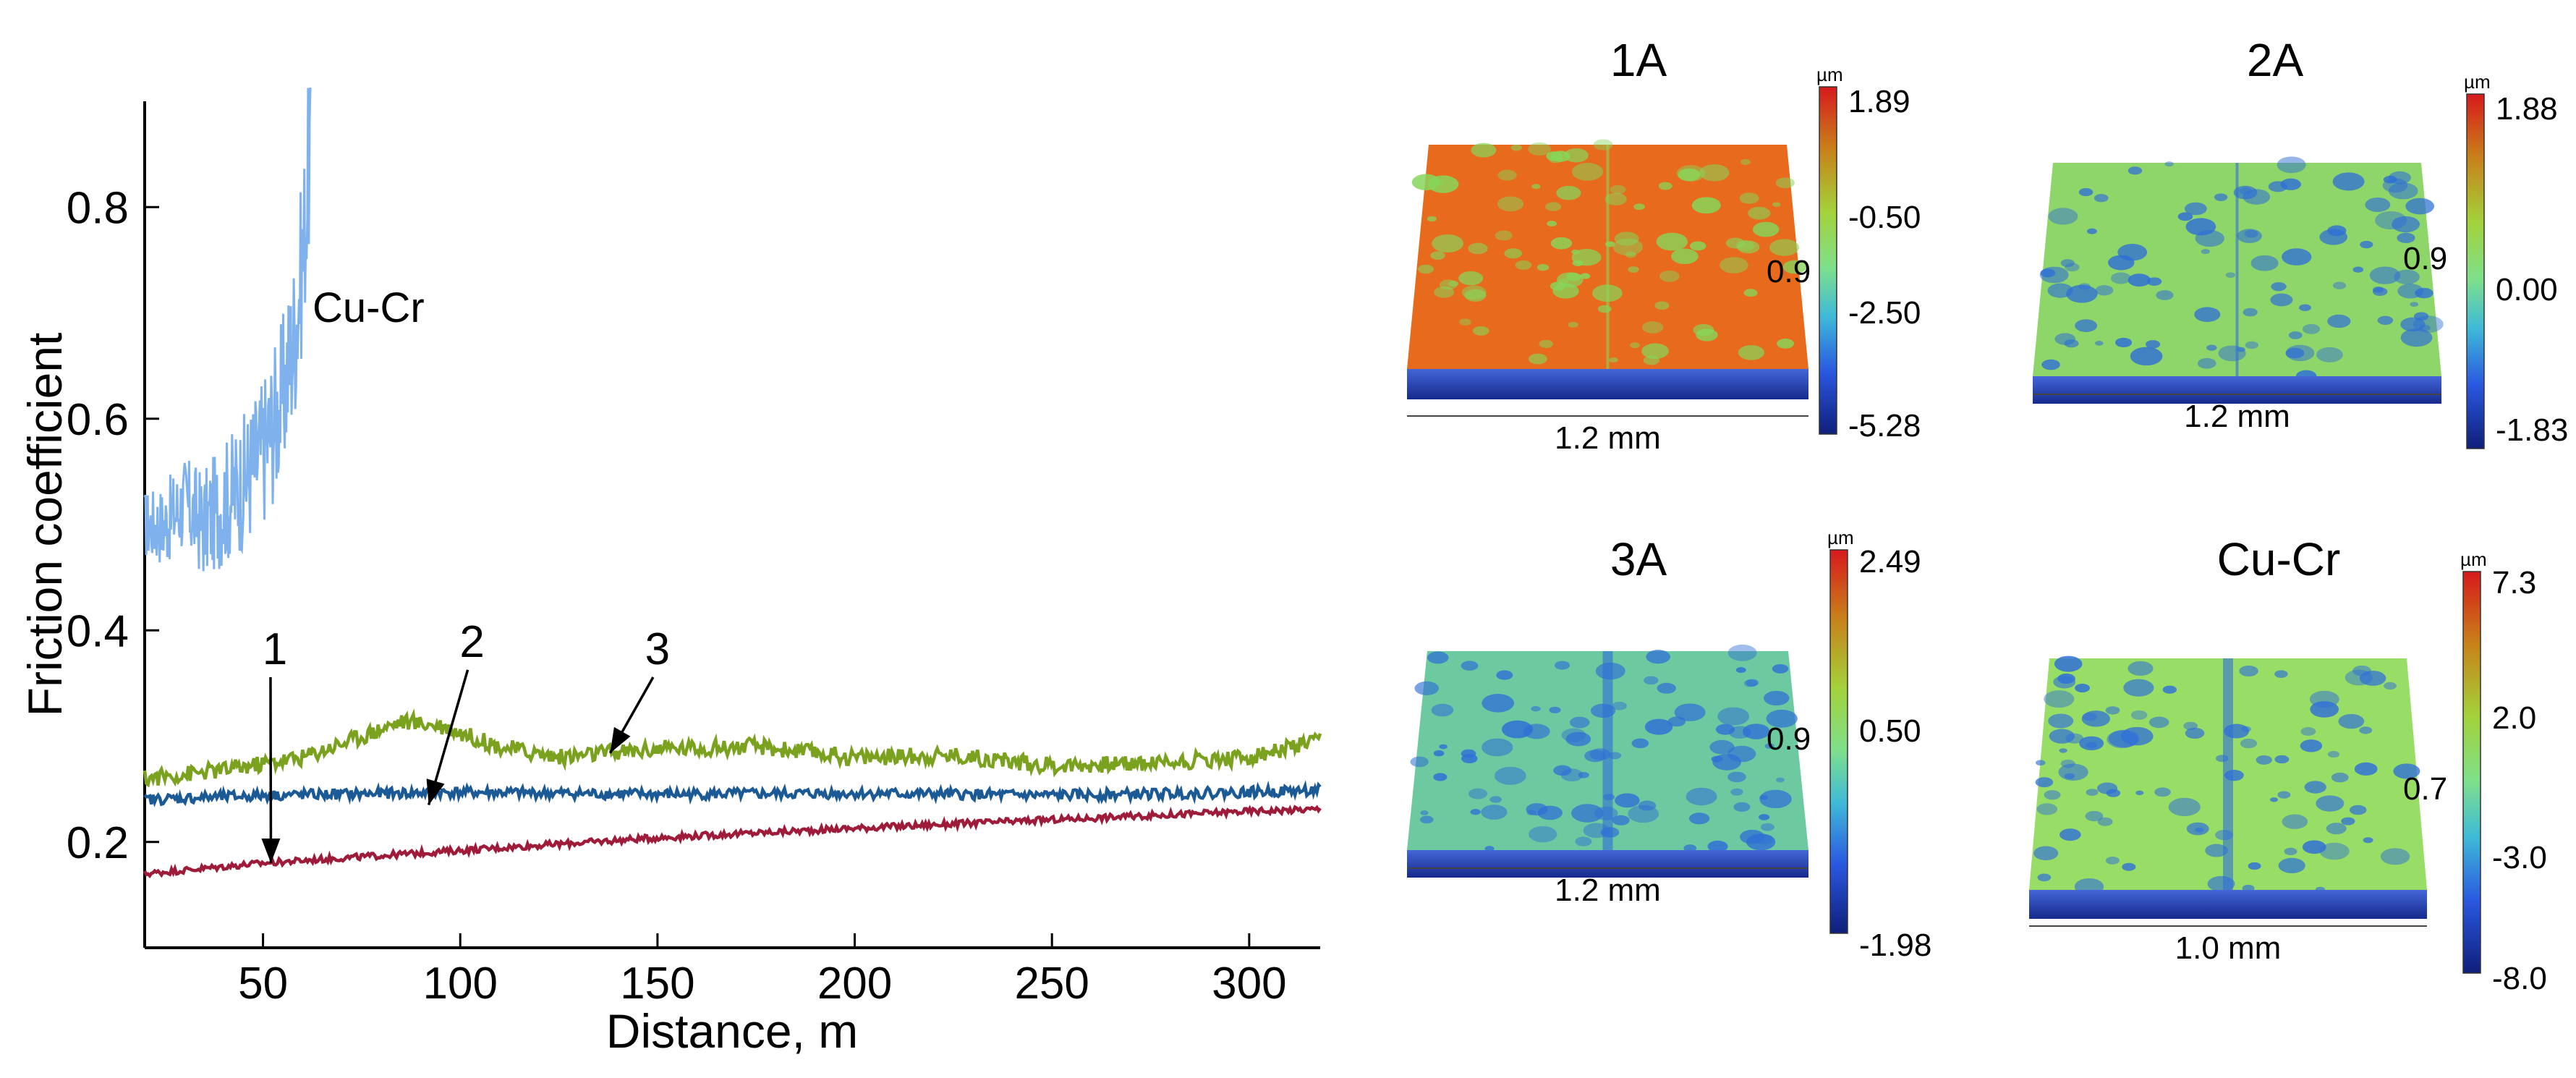  I want to click on colorbar-tick: 1.89, so click(1879, 101).